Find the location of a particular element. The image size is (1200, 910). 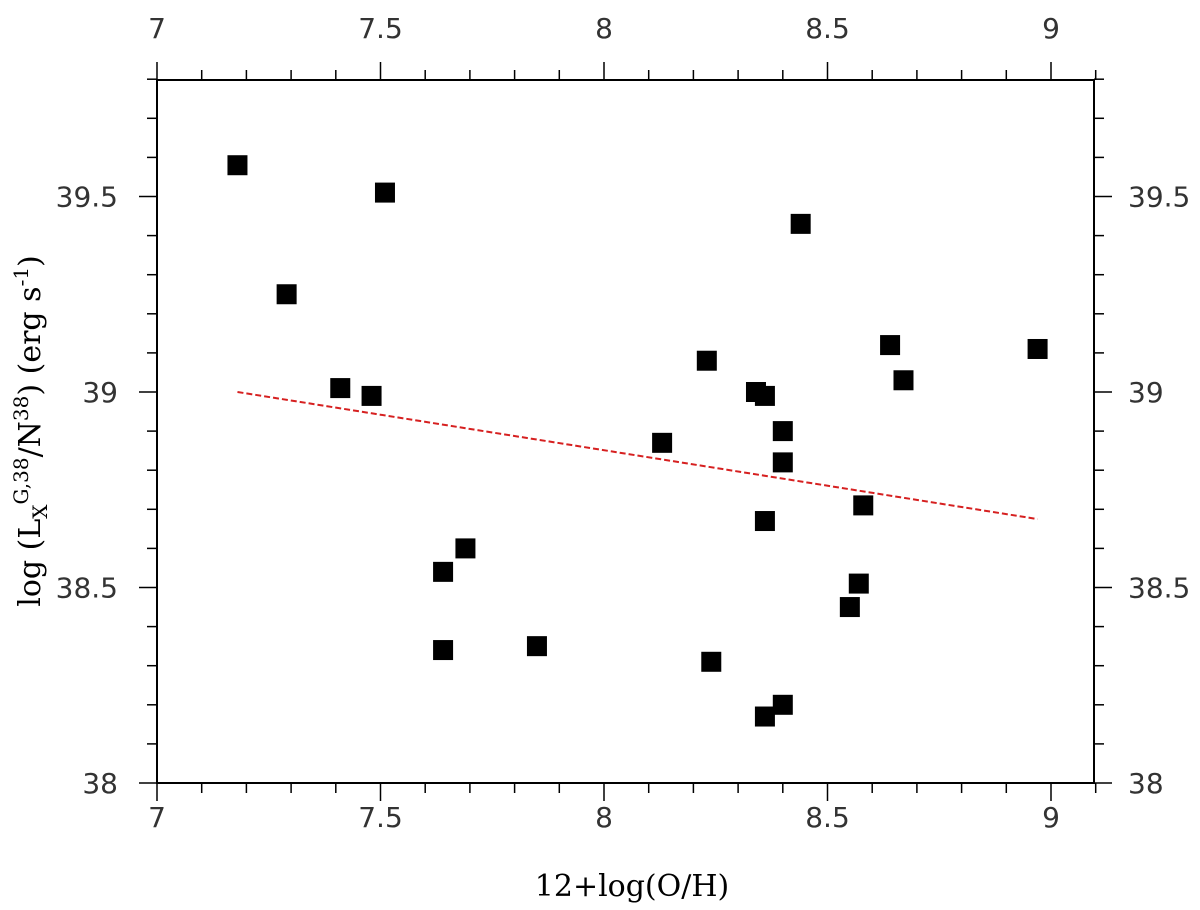

y-axis-title: log (LXG,38/N38) (erg s-1) is located at coordinates (30, 431).